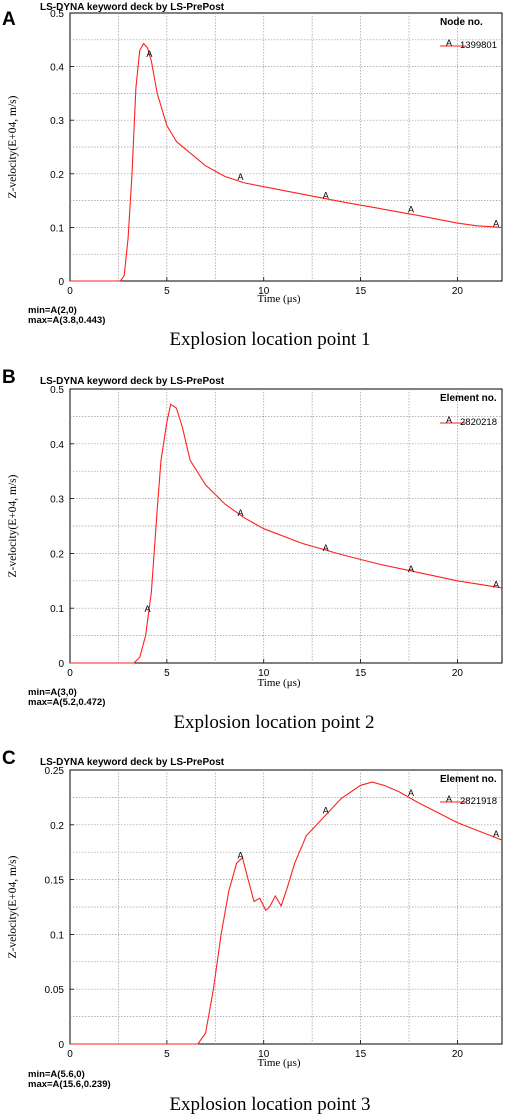 This screenshot has width=505, height=1119. I want to click on max-readout: max=A(5.2,0.472), so click(66, 702).